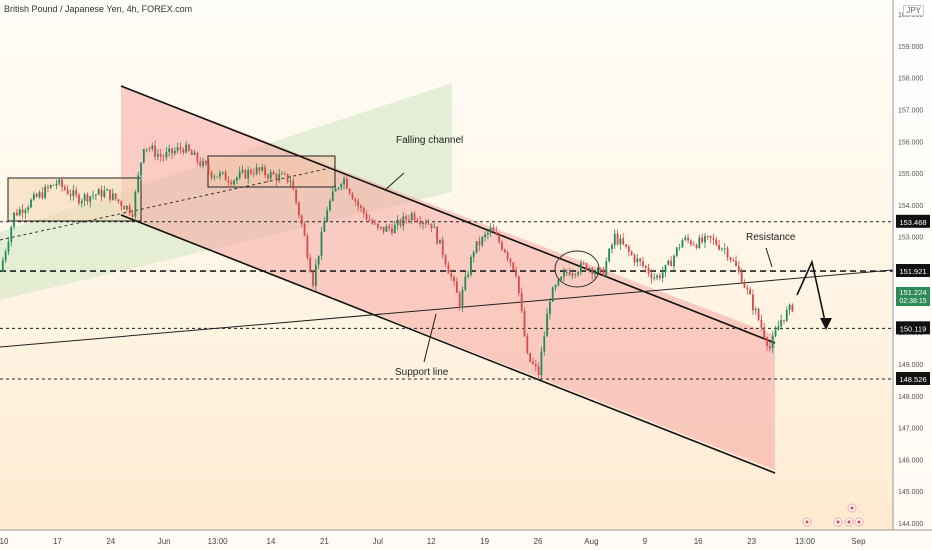 The width and height of the screenshot is (932, 550). I want to click on consolidation-box-left, so click(74, 199).